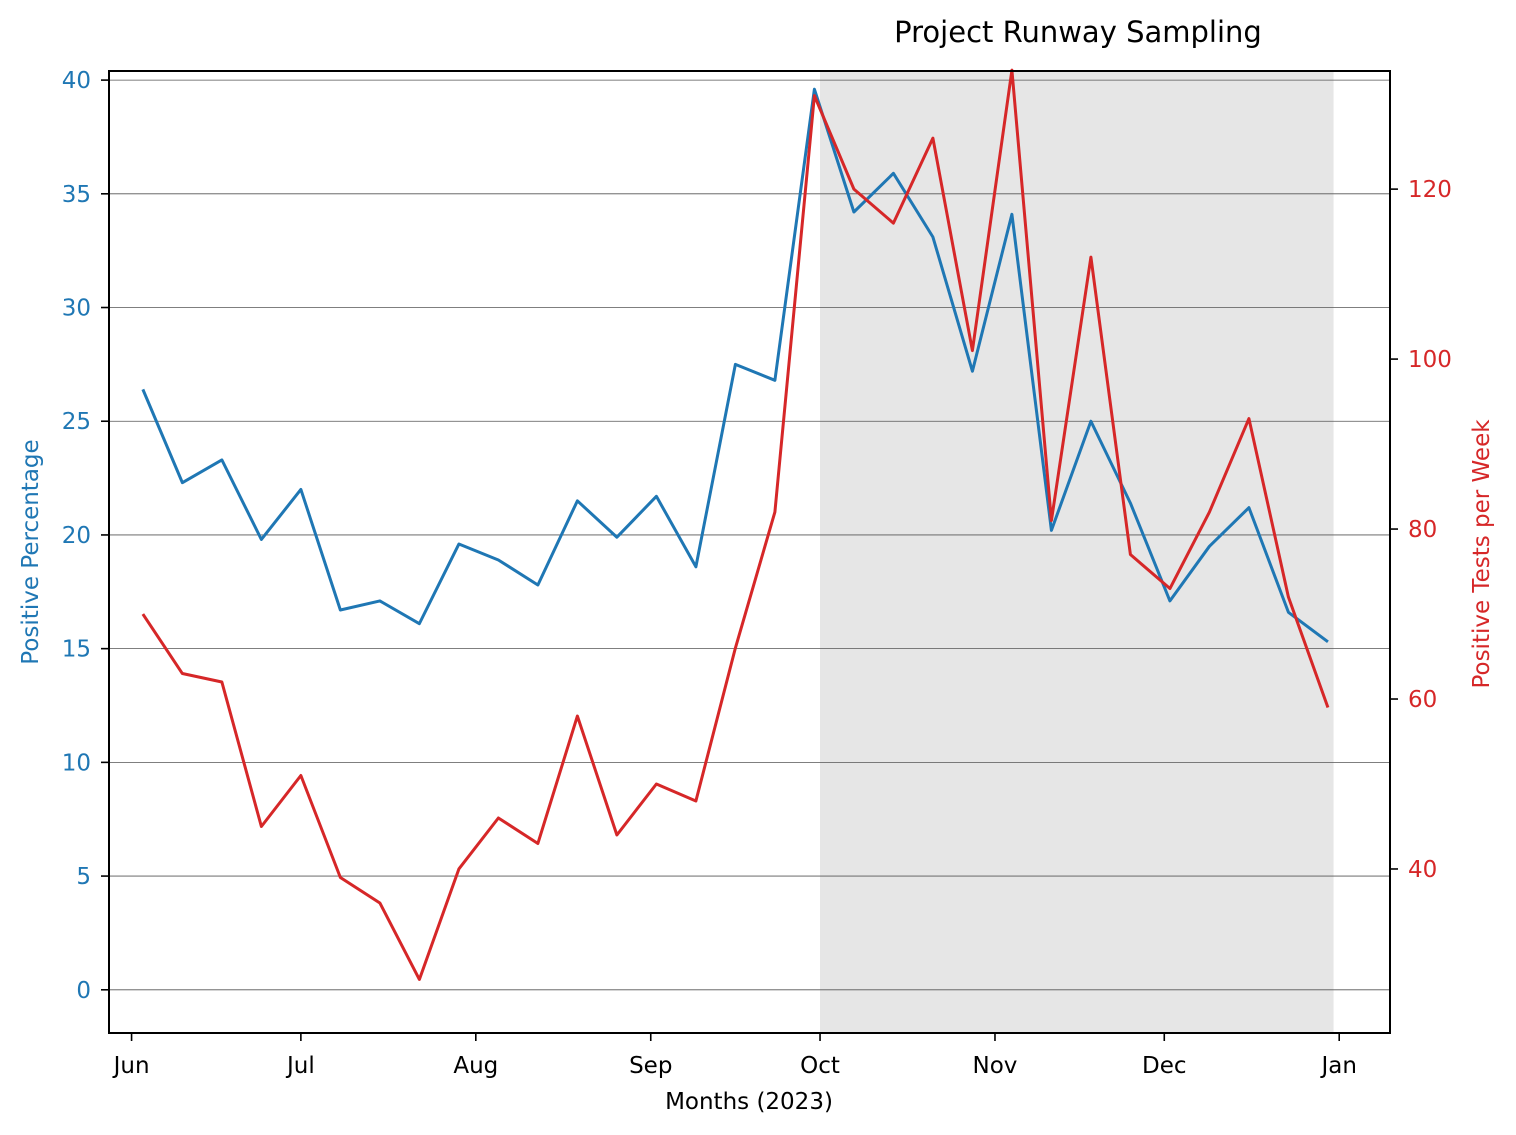  What do you see at coordinates (83, 877) in the screenshot?
I see `left-y-tick-label: 5` at bounding box center [83, 877].